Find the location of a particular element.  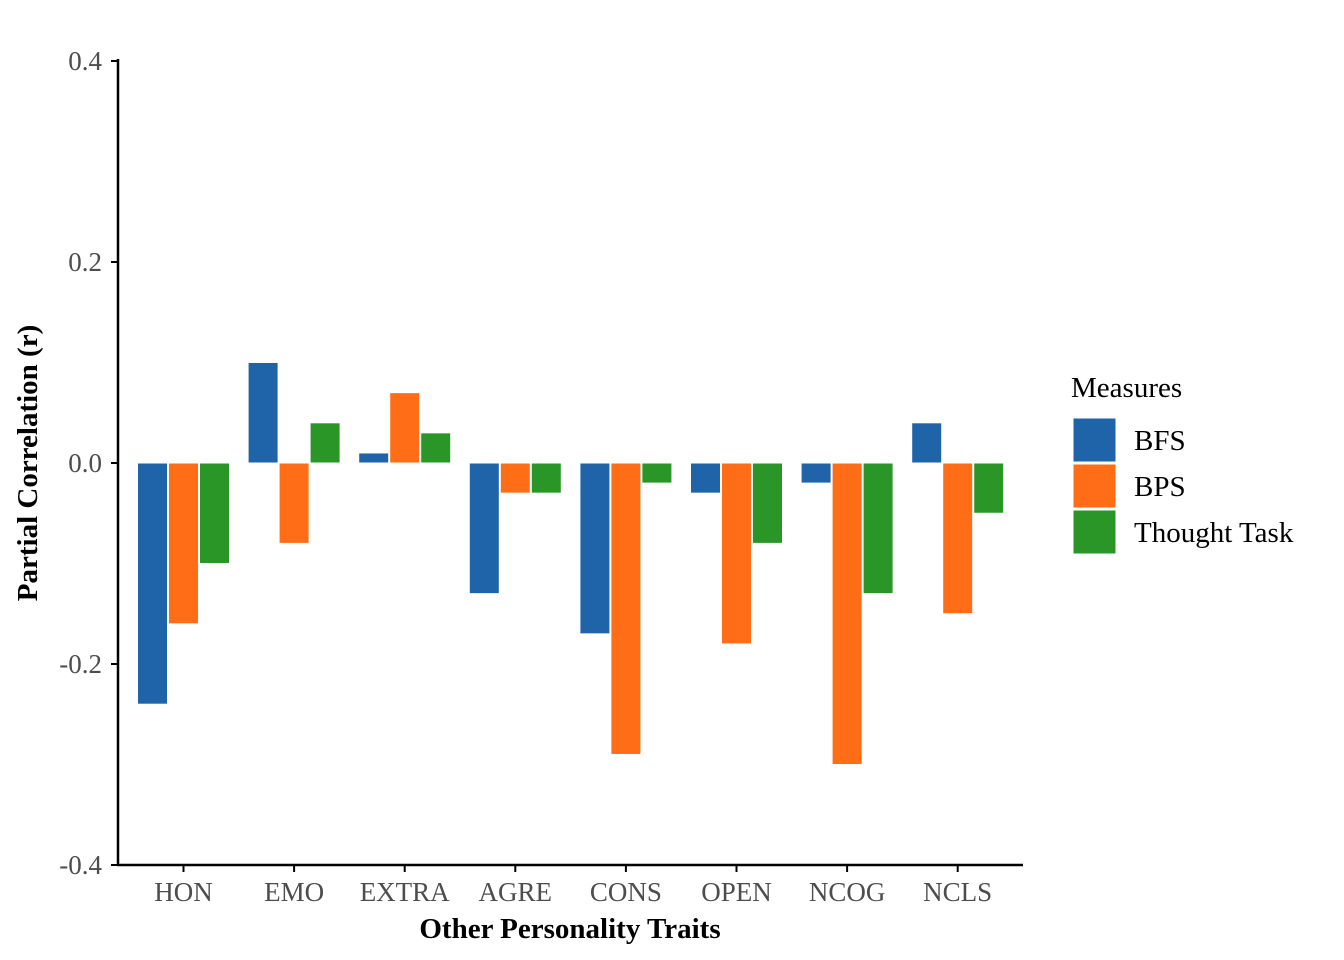

y-tick-label: 0.0 is located at coordinates (85, 463).